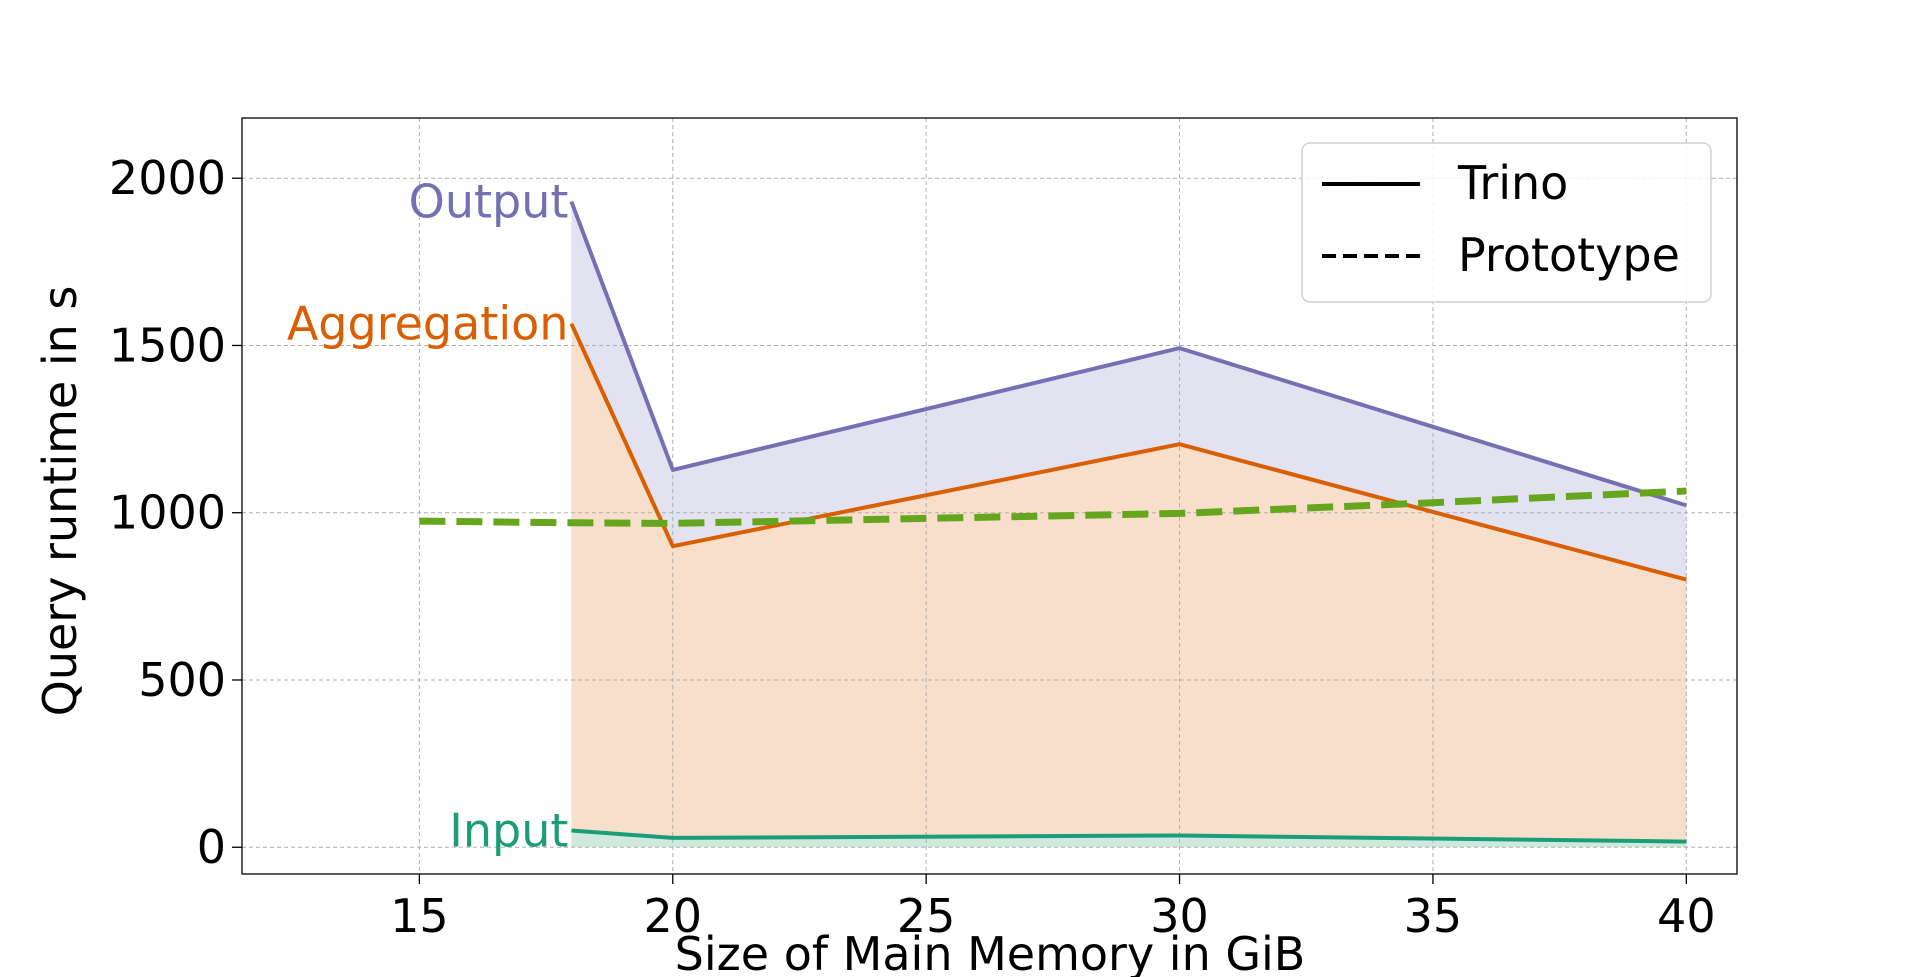 The image size is (1920, 977). I want to click on area-fill-input, so click(1129, 839).